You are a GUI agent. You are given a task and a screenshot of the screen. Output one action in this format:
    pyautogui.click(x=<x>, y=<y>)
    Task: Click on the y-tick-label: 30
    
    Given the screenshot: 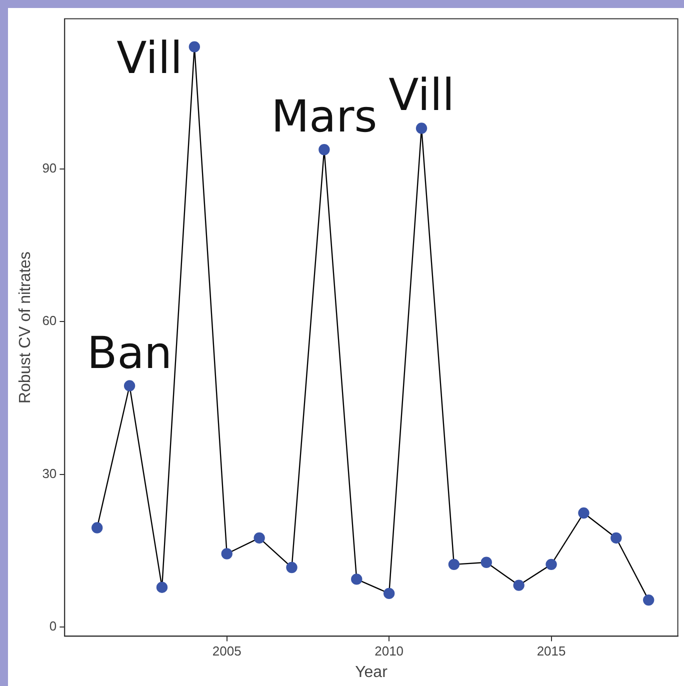 What is the action you would take?
    pyautogui.click(x=49, y=473)
    